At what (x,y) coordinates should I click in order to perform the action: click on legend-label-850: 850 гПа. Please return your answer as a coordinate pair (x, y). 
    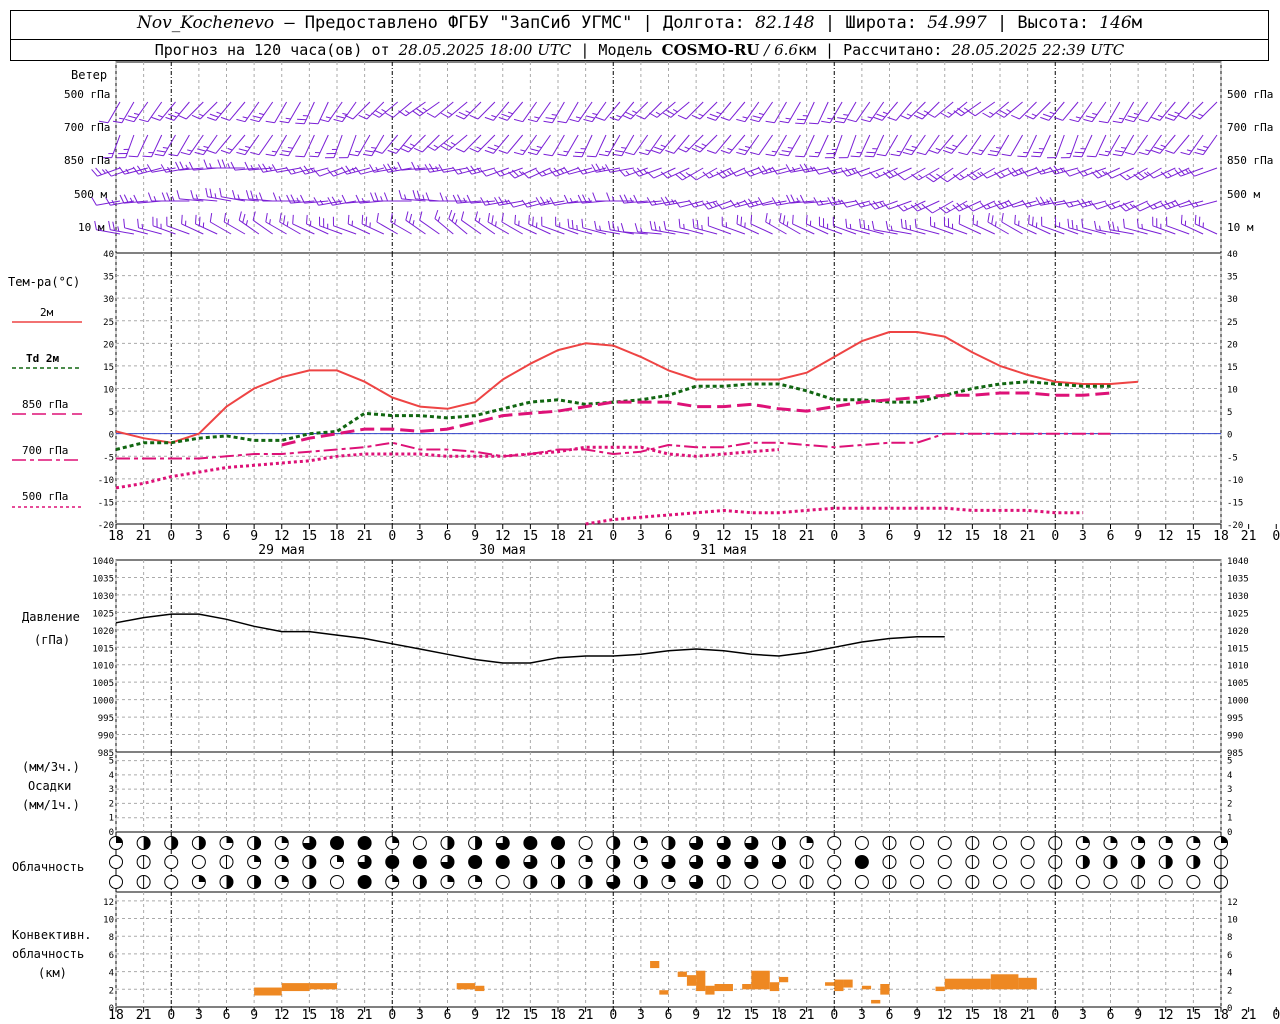
    Looking at the image, I should click on (45, 404).